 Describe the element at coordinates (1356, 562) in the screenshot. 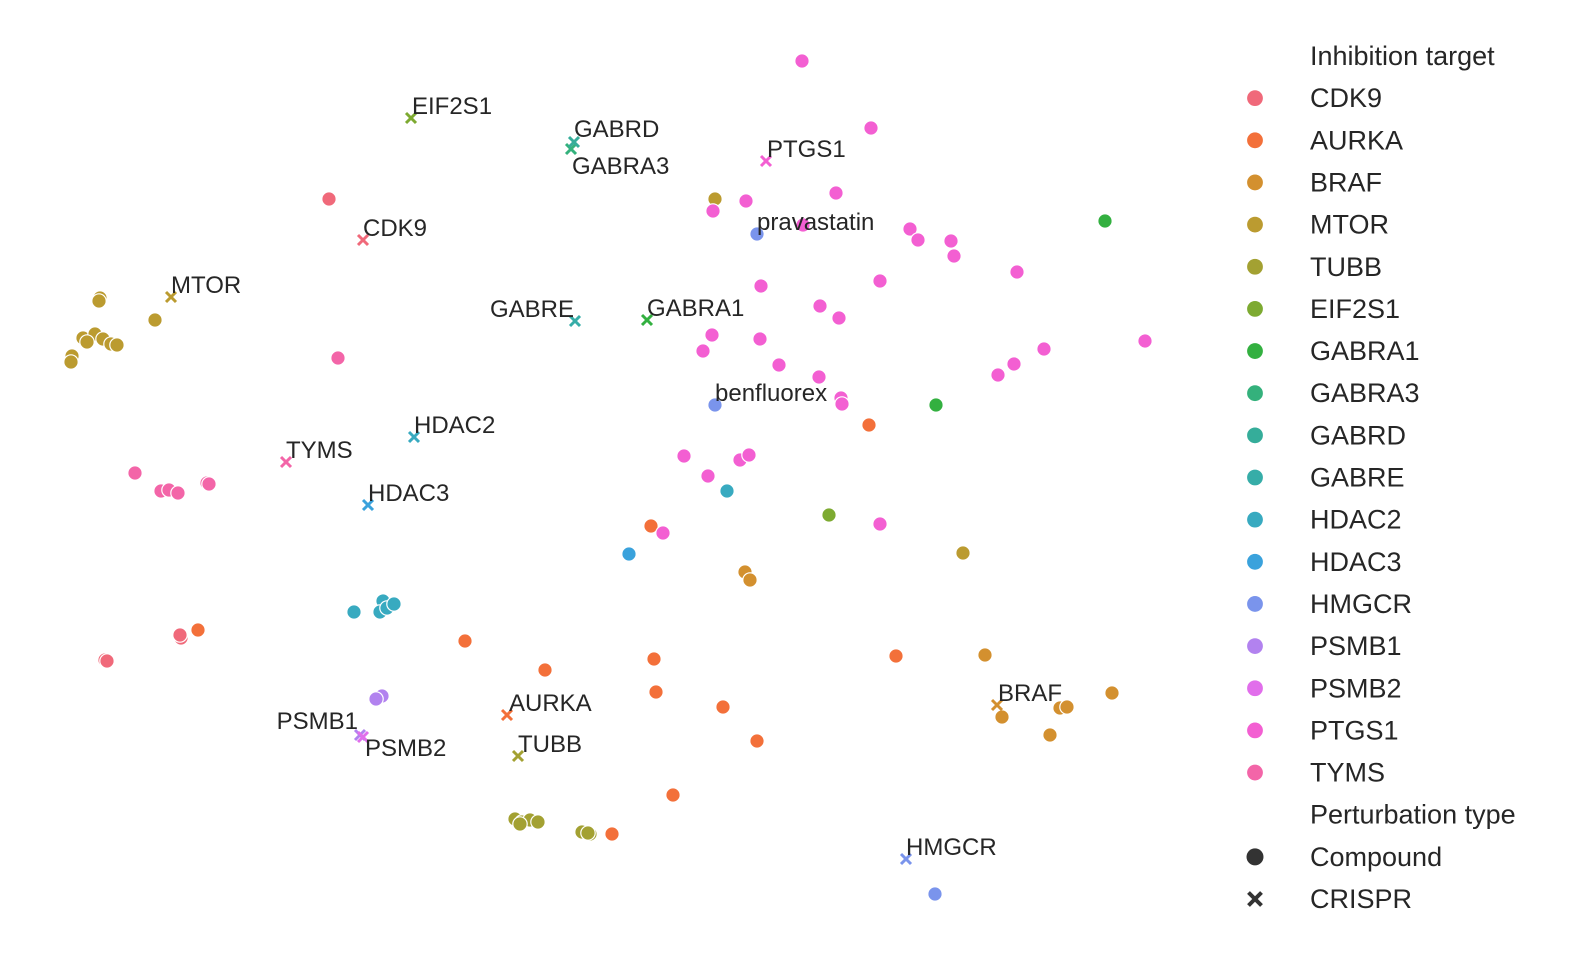

I see `legend-label: HDAC3` at that location.